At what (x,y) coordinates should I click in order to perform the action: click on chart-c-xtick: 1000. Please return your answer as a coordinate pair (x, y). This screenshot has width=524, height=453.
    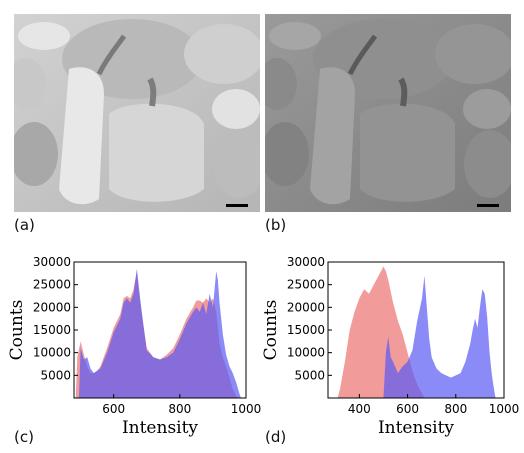
    Looking at the image, I should click on (246, 405).